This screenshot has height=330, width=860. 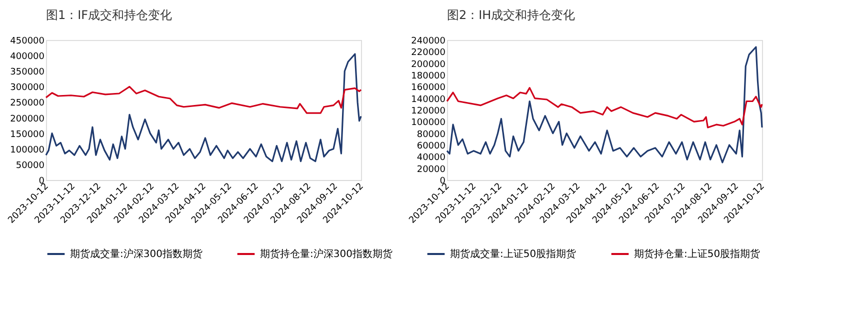 I want to click on chart-title: 图2：IH成交和持仓变化, so click(x=511, y=15).